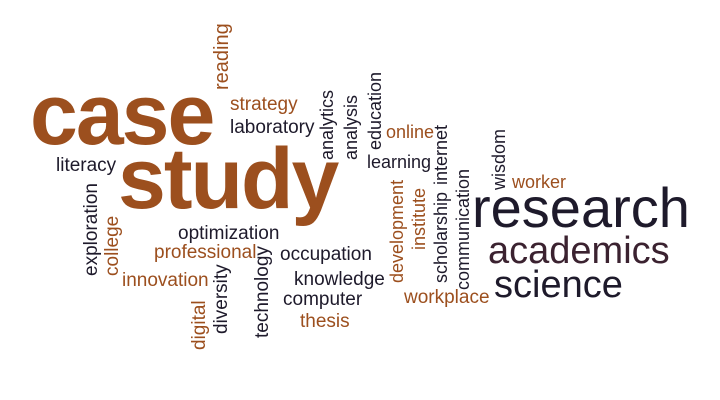 This screenshot has height=400, width=720. What do you see at coordinates (351, 127) in the screenshot?
I see `word-analysis: analysis` at bounding box center [351, 127].